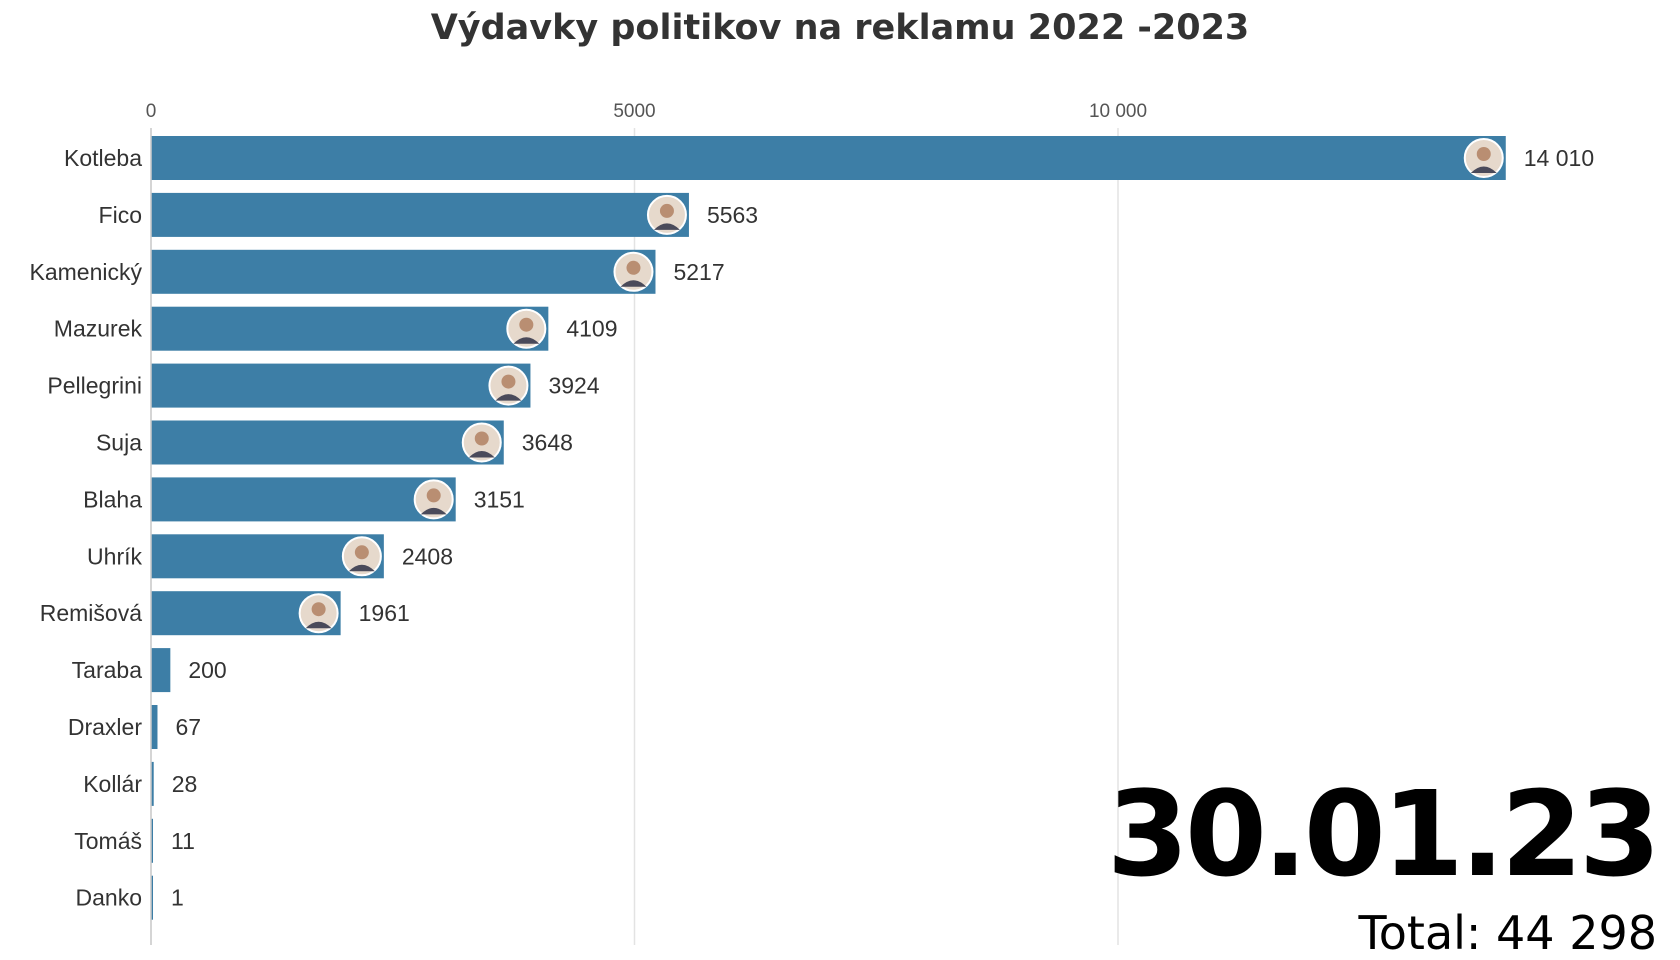  I want to click on value-label: 3648, so click(547, 443).